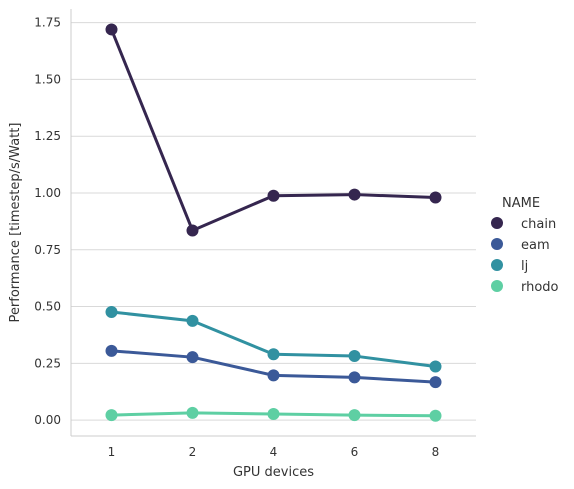 This screenshot has width=574, height=489. I want to click on legend-marker-lj, so click(497, 265).